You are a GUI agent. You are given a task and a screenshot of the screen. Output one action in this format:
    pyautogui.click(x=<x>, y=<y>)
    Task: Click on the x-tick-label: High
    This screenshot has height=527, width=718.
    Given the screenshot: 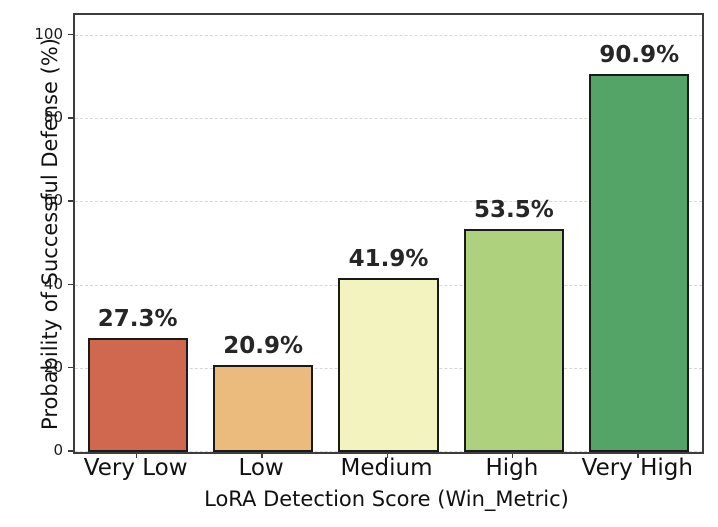 What is the action you would take?
    pyautogui.click(x=512, y=468)
    